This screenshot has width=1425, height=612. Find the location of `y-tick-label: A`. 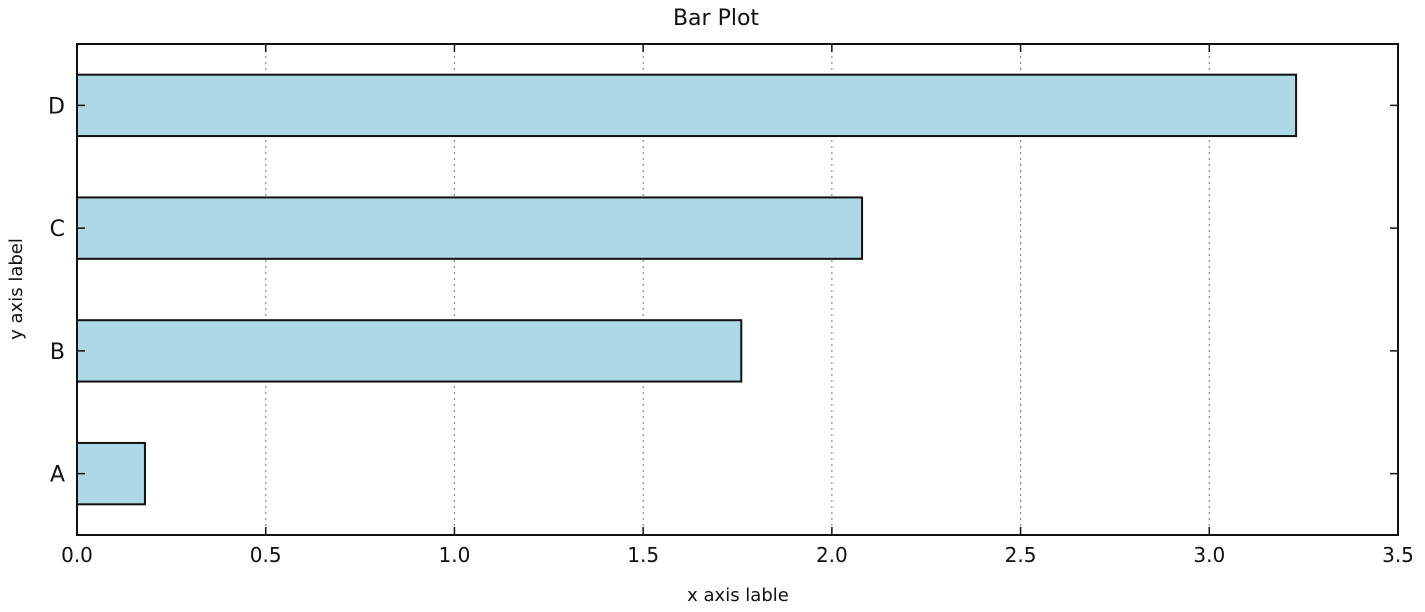

y-tick-label: A is located at coordinates (57, 475).